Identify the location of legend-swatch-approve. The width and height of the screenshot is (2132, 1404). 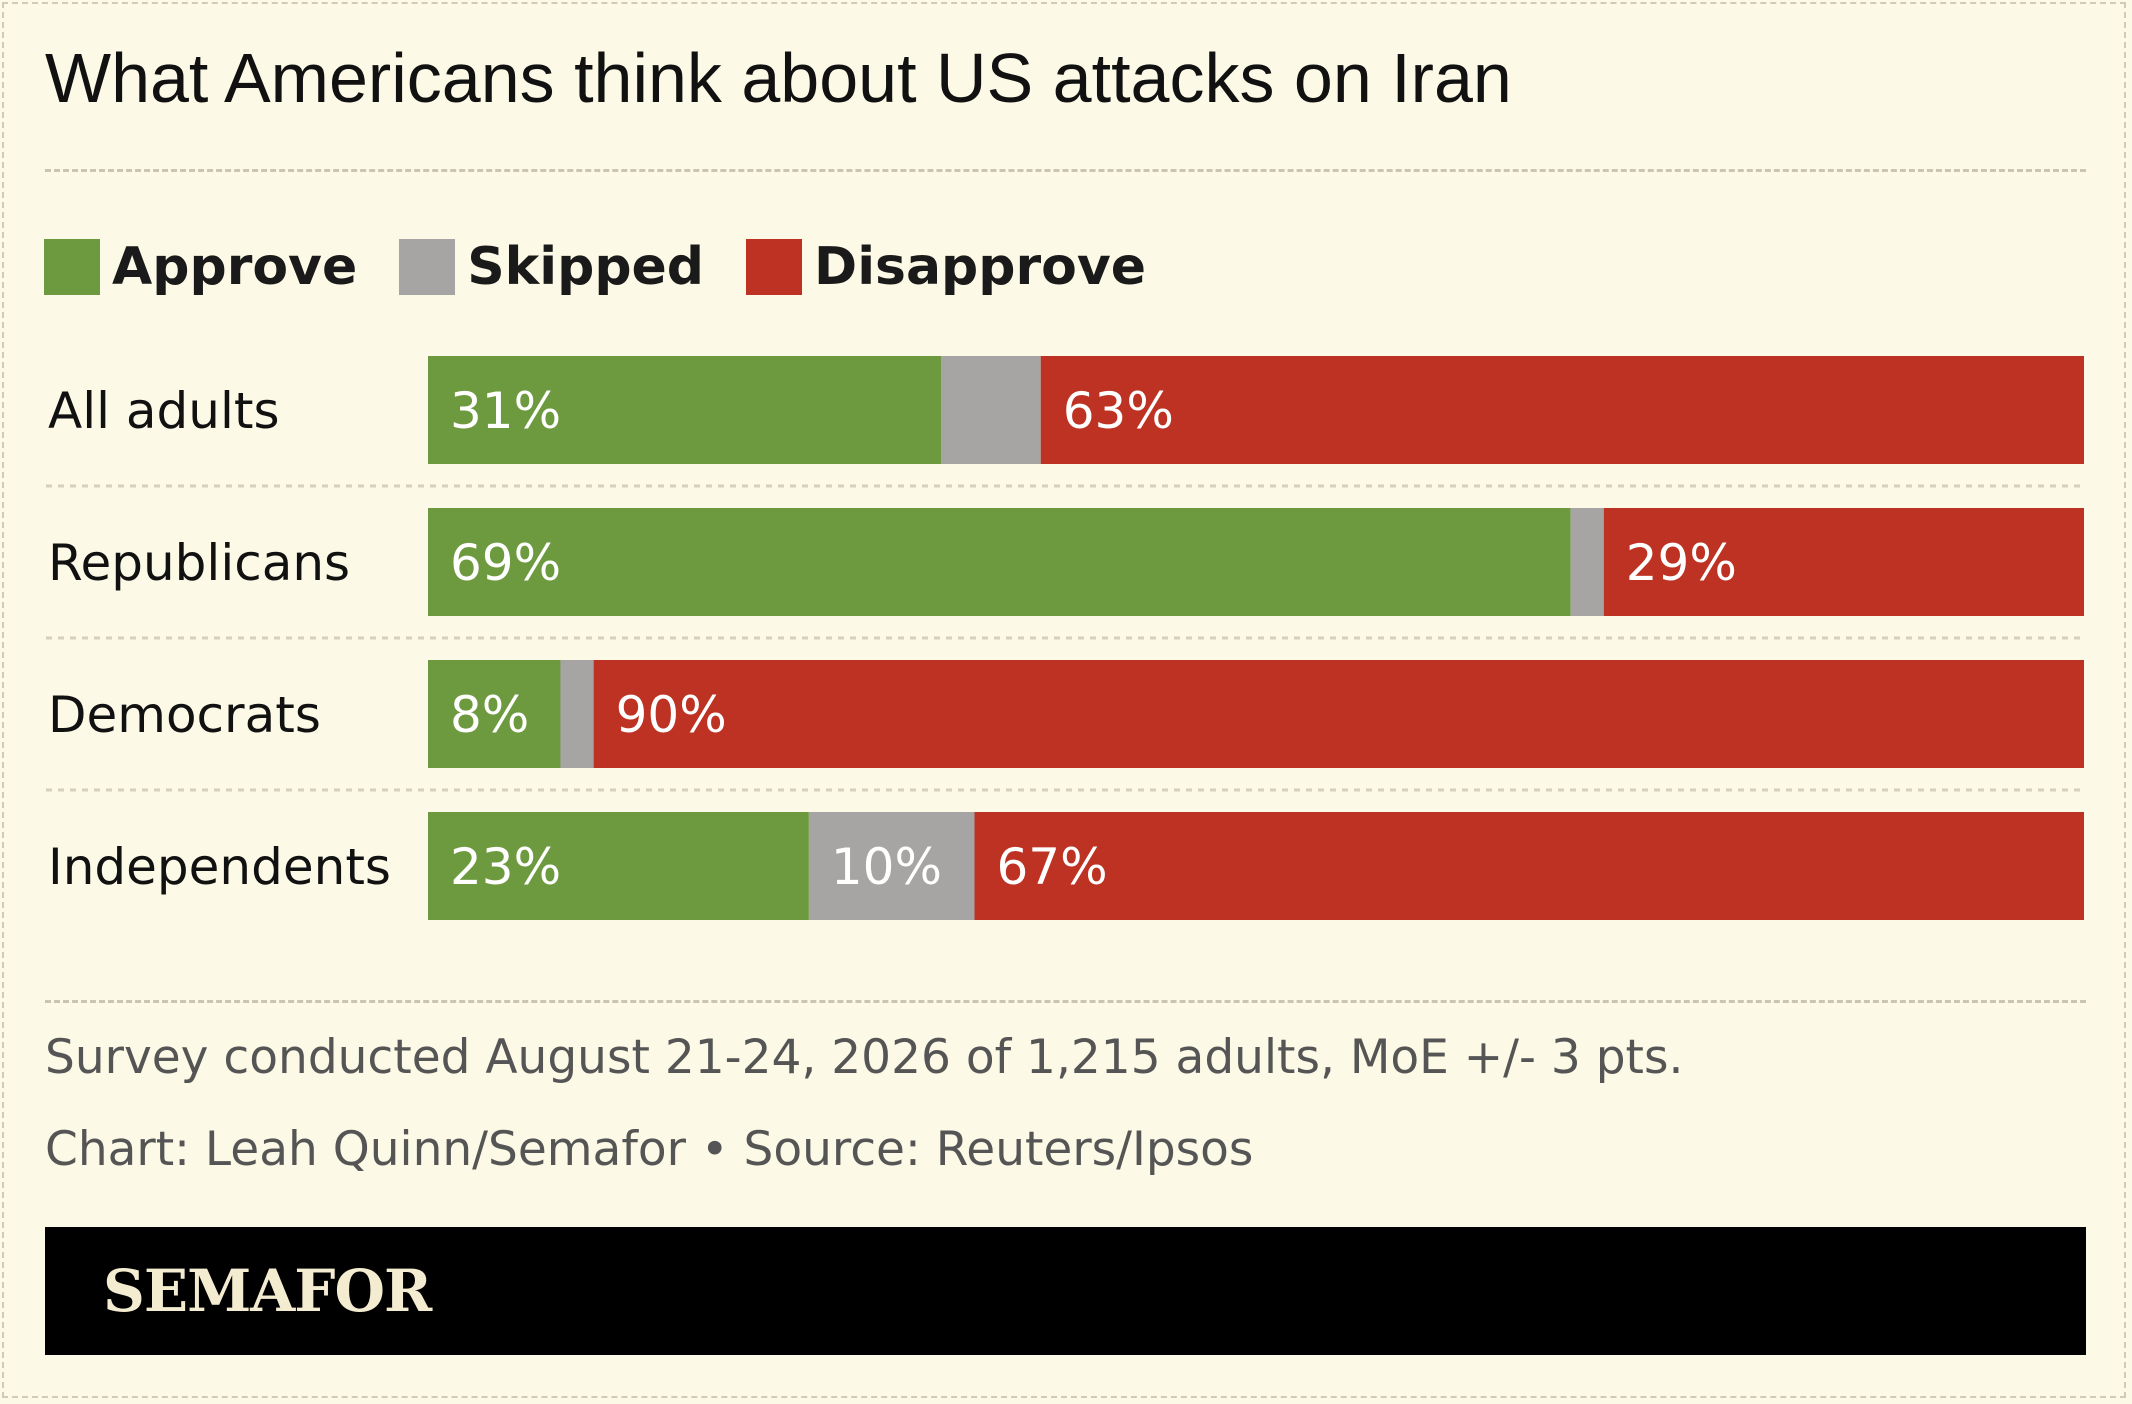
(72, 267).